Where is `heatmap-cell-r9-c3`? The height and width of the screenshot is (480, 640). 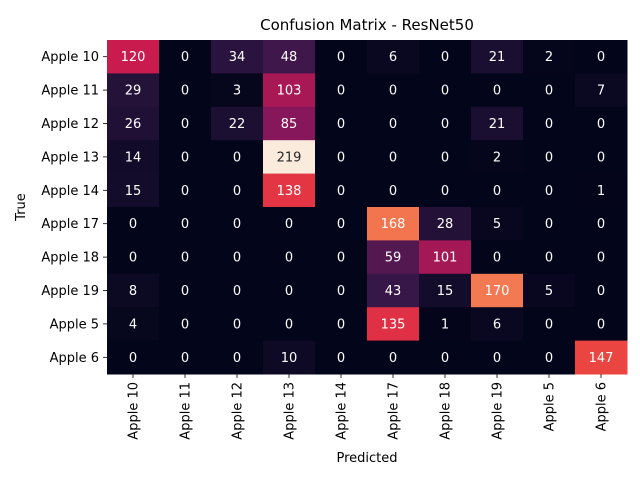
heatmap-cell-r9-c3 is located at coordinates (289, 357).